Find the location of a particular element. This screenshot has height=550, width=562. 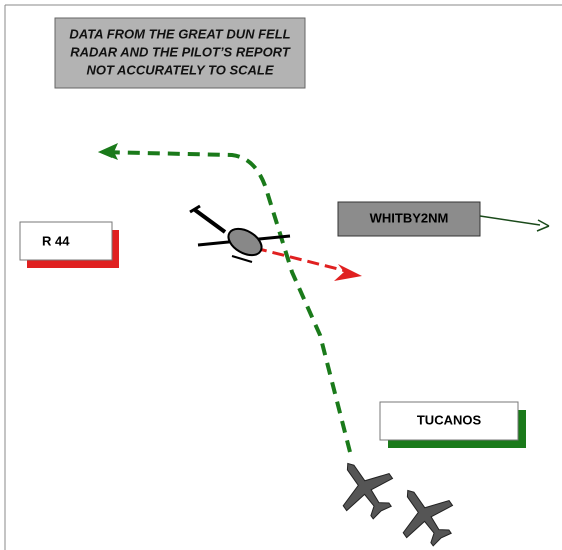

whitby-box is located at coordinates (409, 219).